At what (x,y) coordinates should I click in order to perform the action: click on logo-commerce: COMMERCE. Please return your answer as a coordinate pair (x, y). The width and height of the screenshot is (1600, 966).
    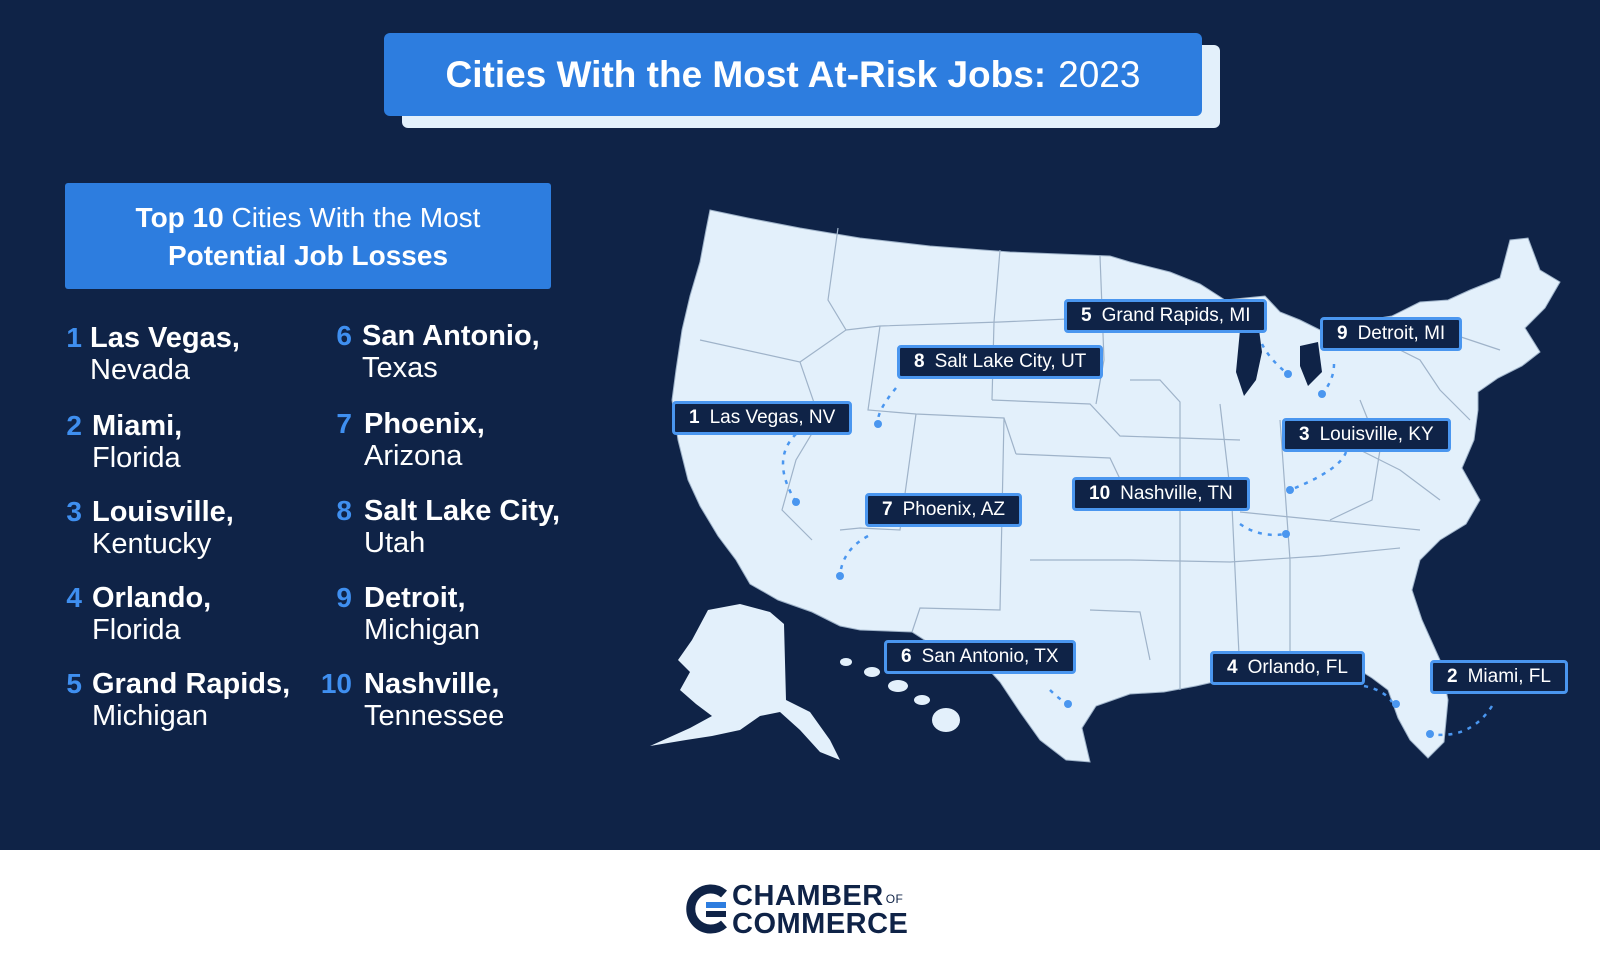
    Looking at the image, I should click on (820, 924).